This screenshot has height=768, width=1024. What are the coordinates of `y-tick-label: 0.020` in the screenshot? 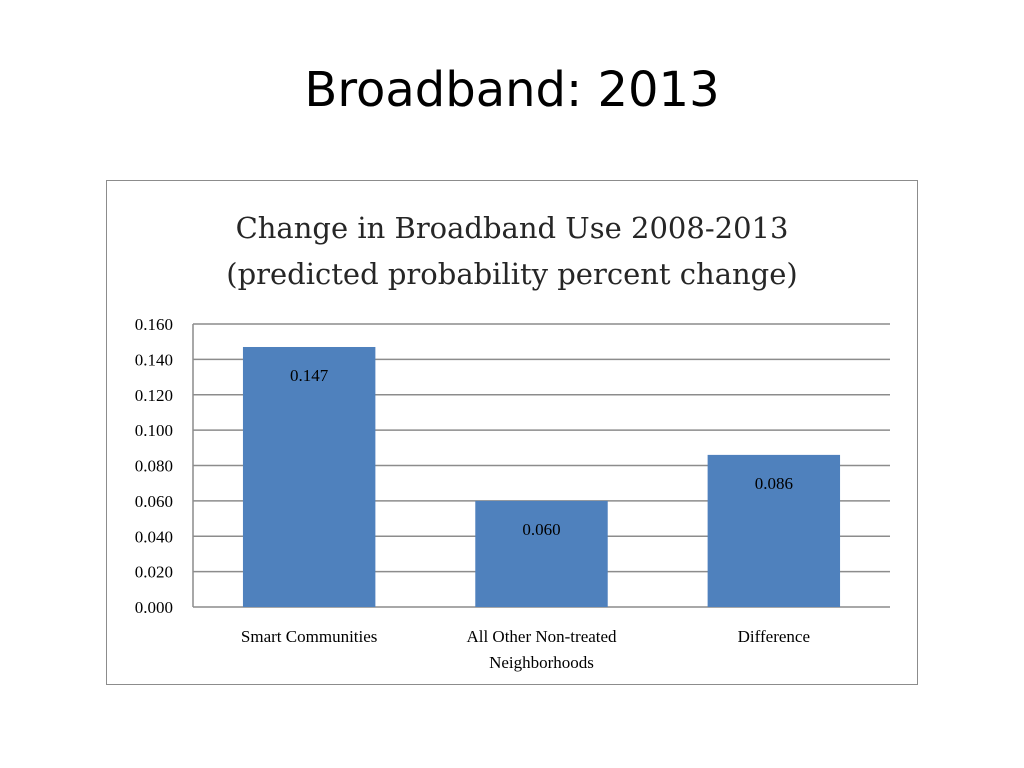 It's located at (154, 572).